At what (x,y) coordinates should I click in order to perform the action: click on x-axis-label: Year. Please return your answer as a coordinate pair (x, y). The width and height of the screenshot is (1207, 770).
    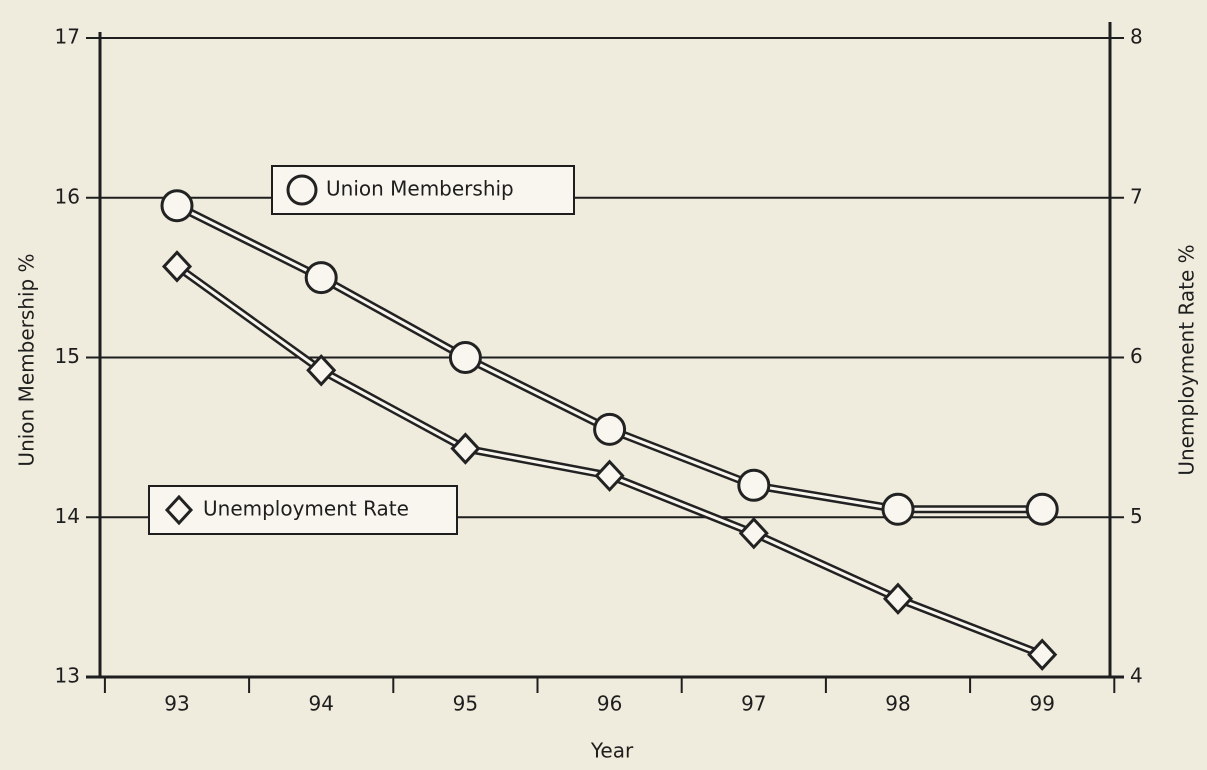
    Looking at the image, I should click on (612, 751).